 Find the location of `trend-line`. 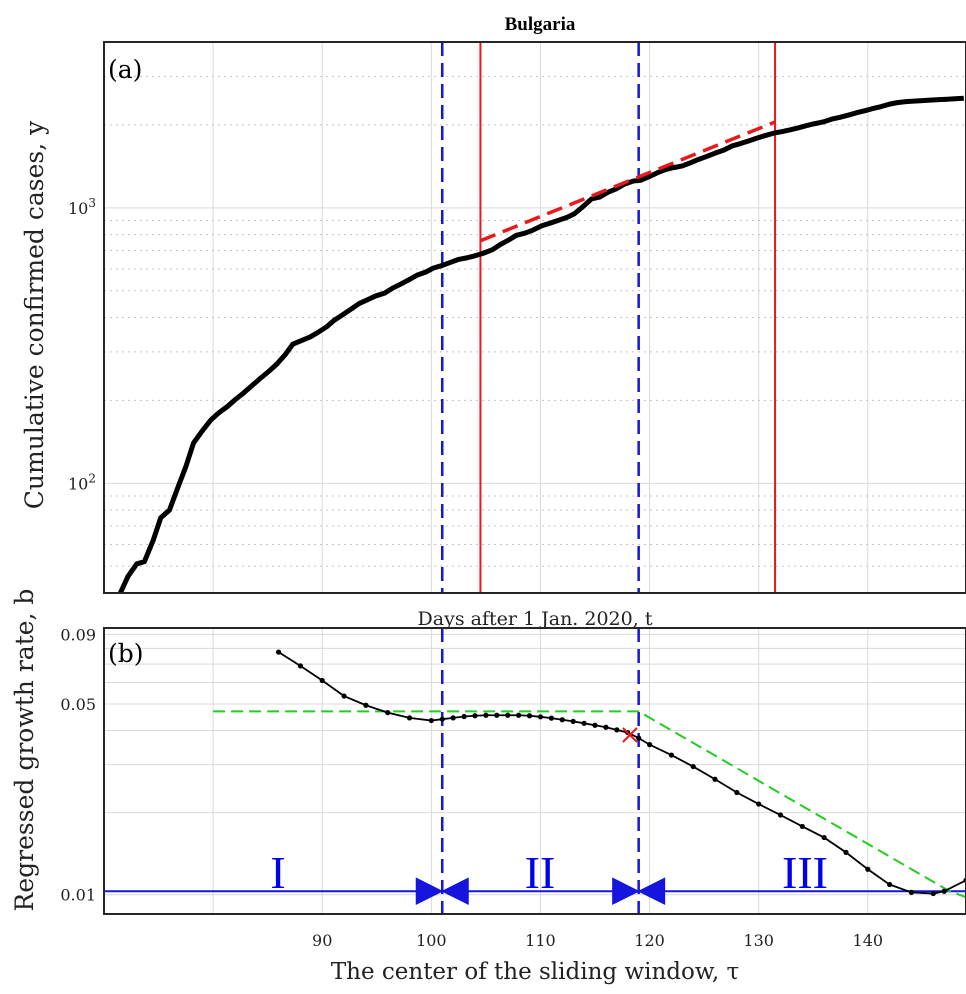

trend-line is located at coordinates (589, 804).